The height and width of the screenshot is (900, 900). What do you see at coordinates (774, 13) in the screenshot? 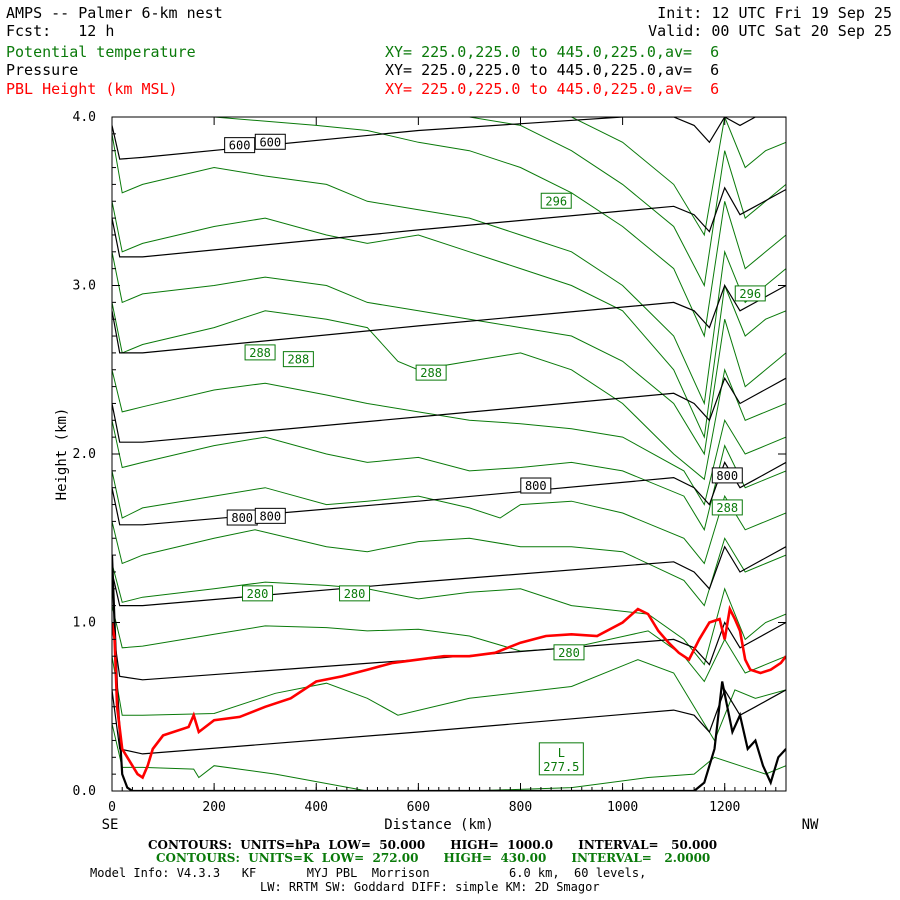
I see `init-time: Init: 12 UTC Fri 19 Sep 25` at bounding box center [774, 13].